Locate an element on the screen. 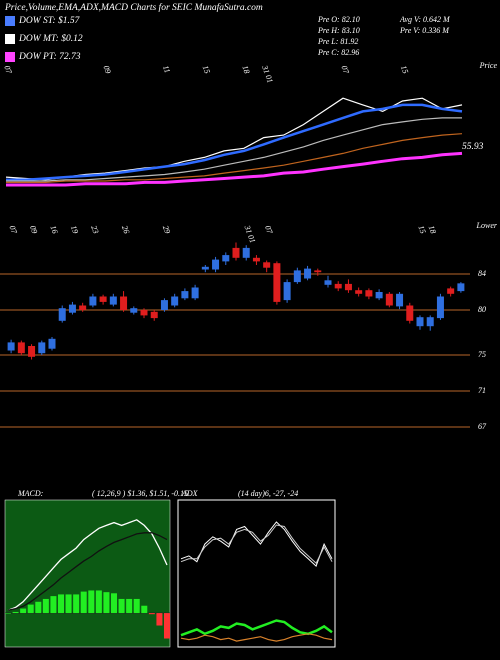 The height and width of the screenshot is (660, 500). y-tick-label: 84 is located at coordinates (482, 273).